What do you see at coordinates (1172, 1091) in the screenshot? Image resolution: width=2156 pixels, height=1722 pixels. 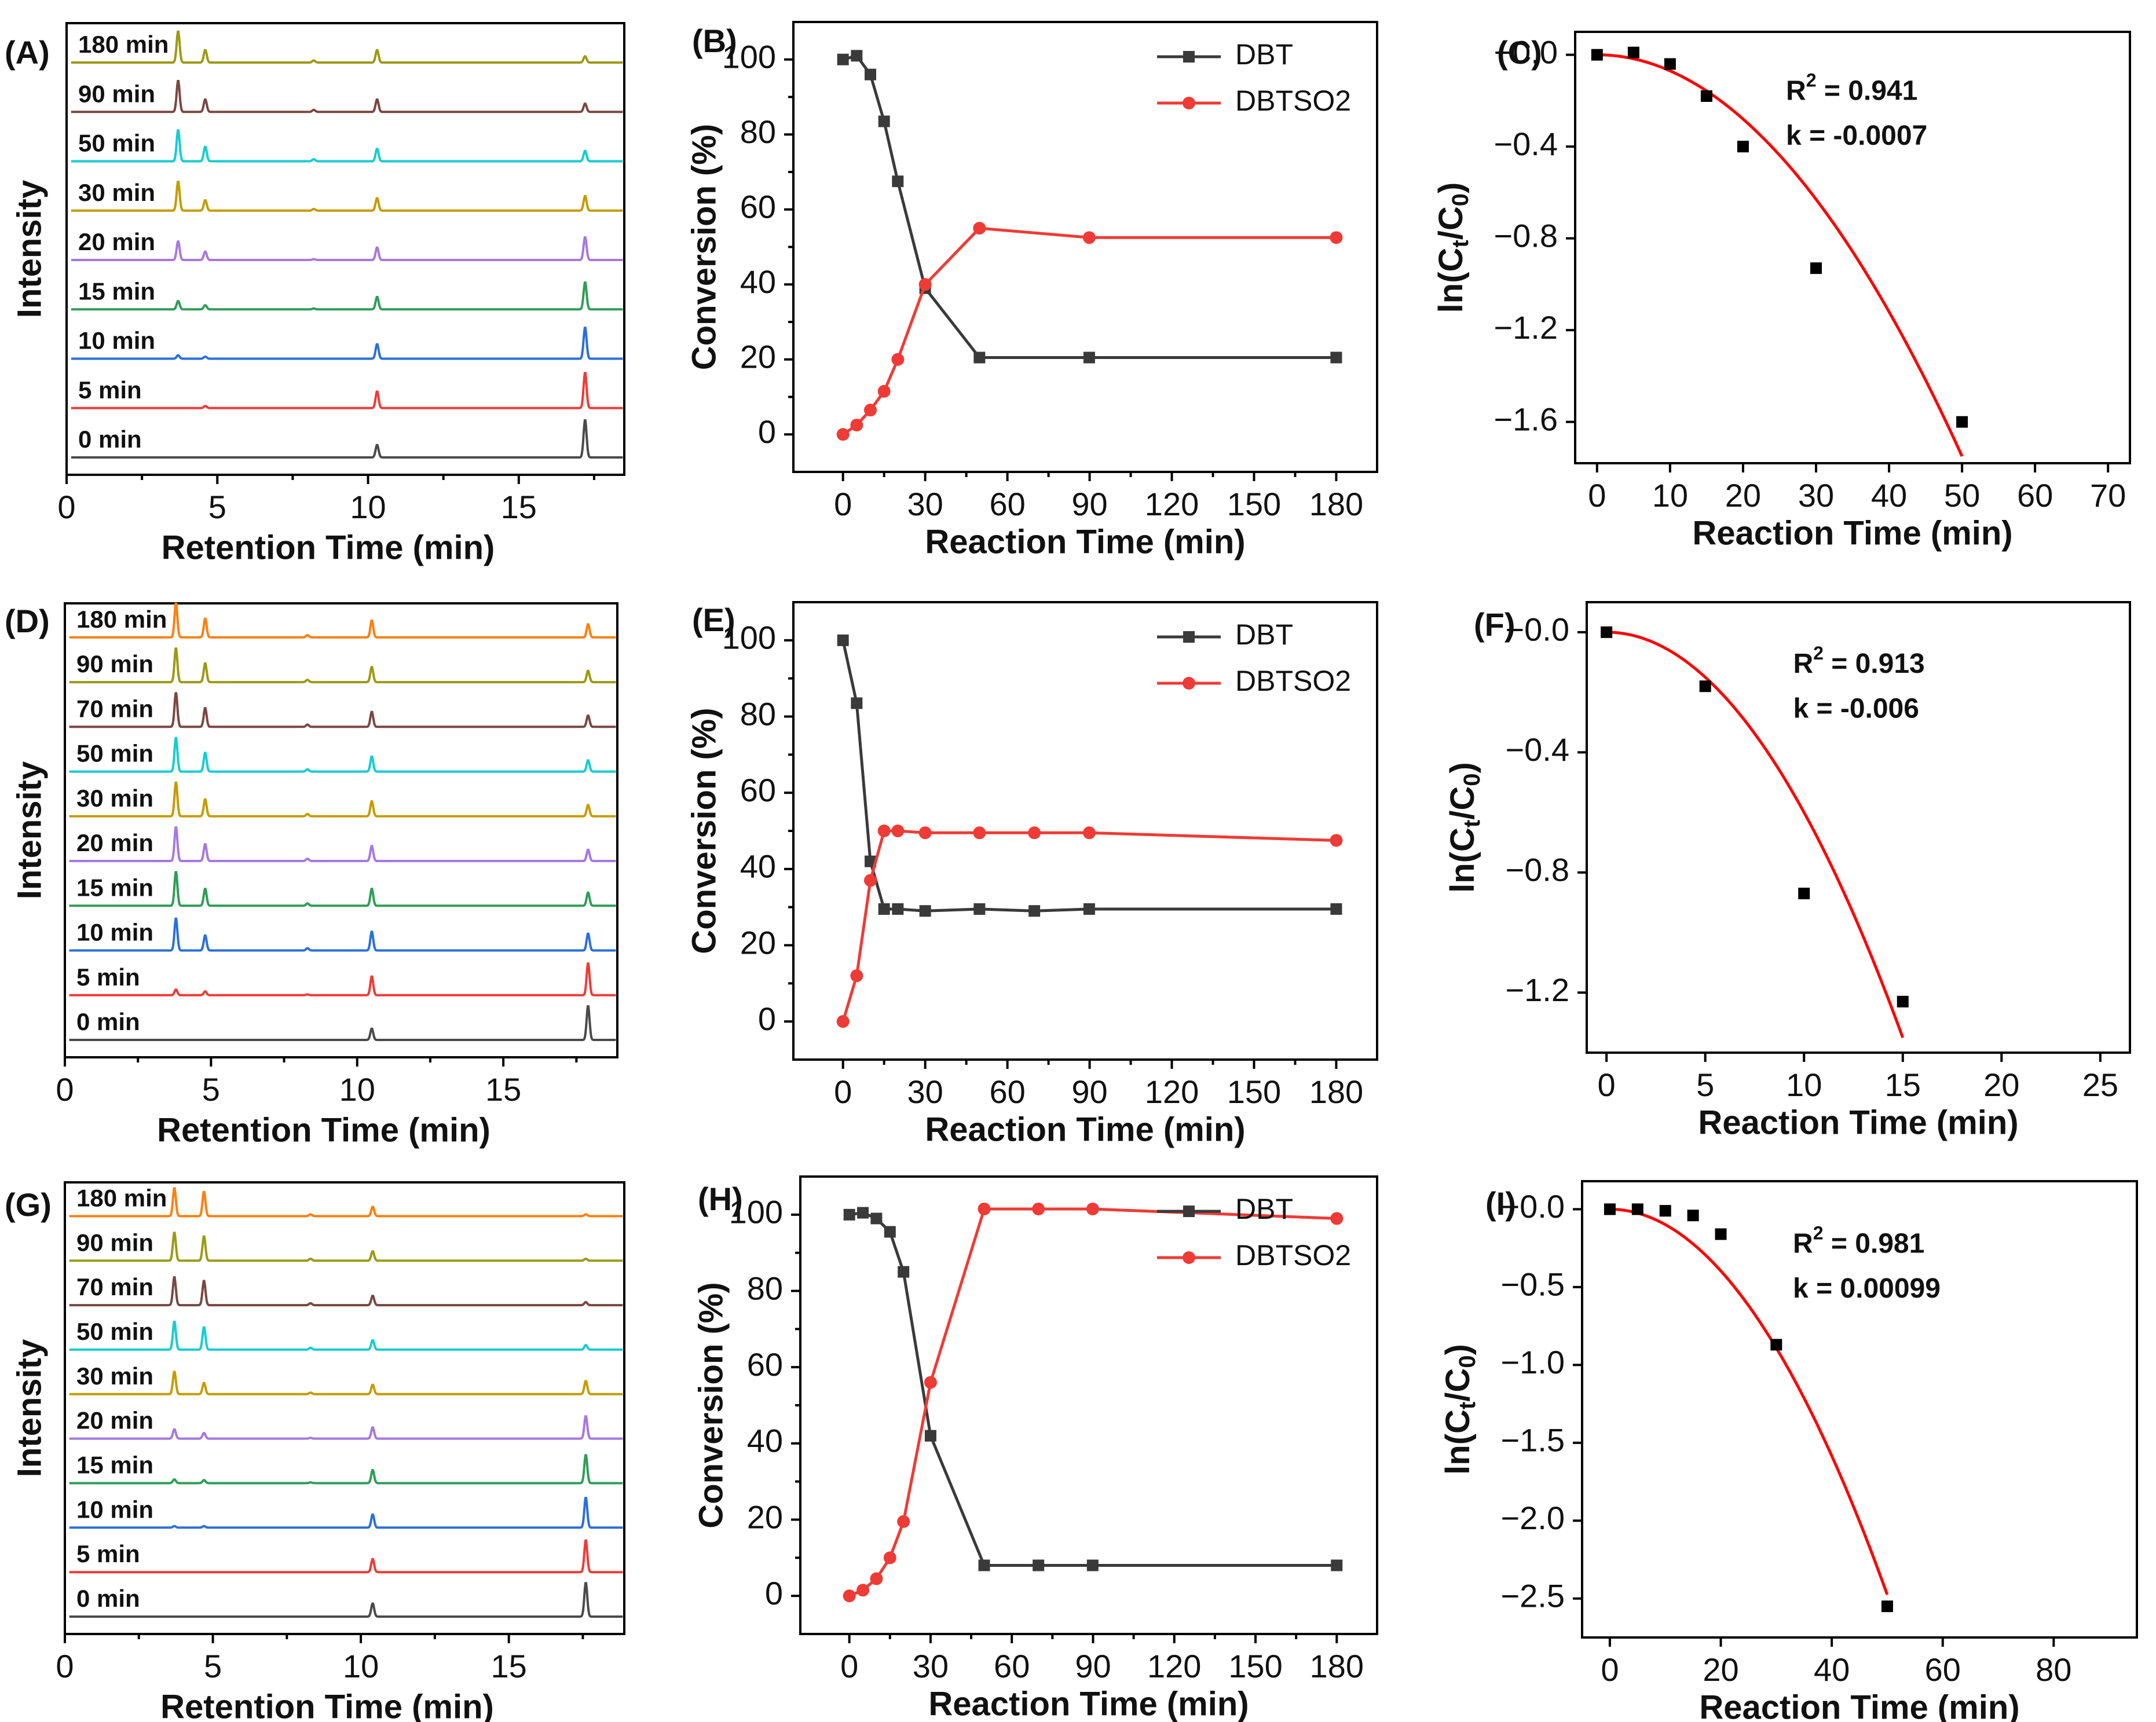 I see `x-tick-label: 120` at bounding box center [1172, 1091].